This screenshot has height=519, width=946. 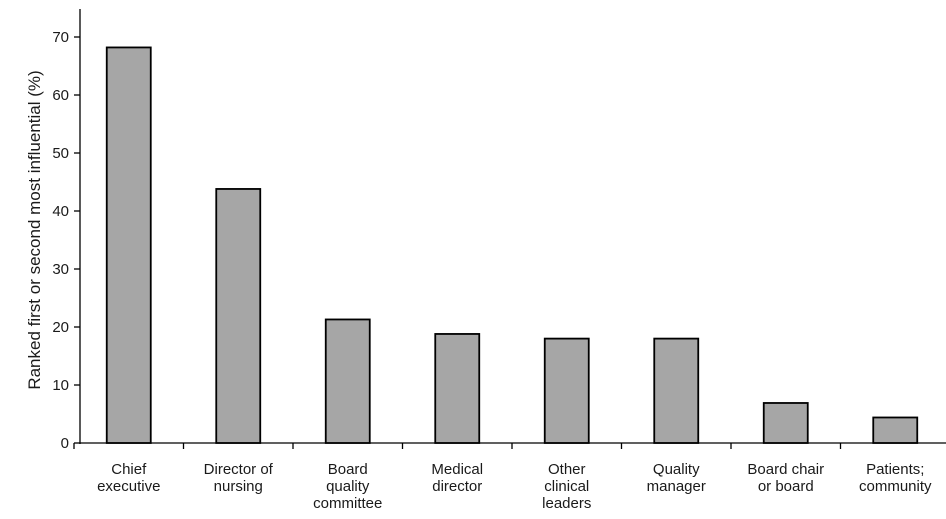 I want to click on x-category-label: Chief executive, so click(x=128, y=478).